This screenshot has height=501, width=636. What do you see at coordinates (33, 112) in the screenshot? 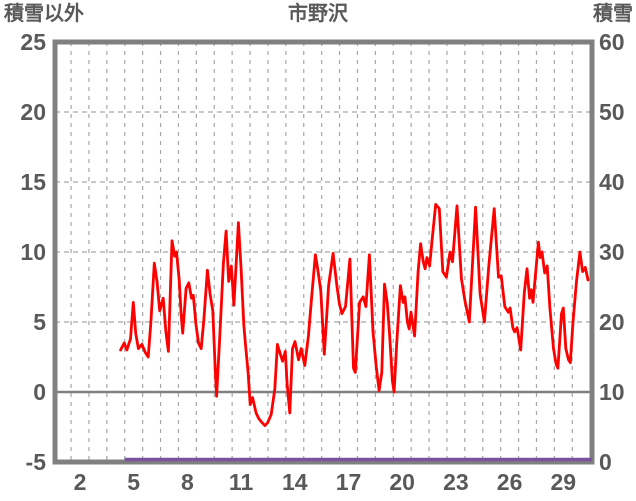
I see `left-axis-tick-label: 20` at bounding box center [33, 112].